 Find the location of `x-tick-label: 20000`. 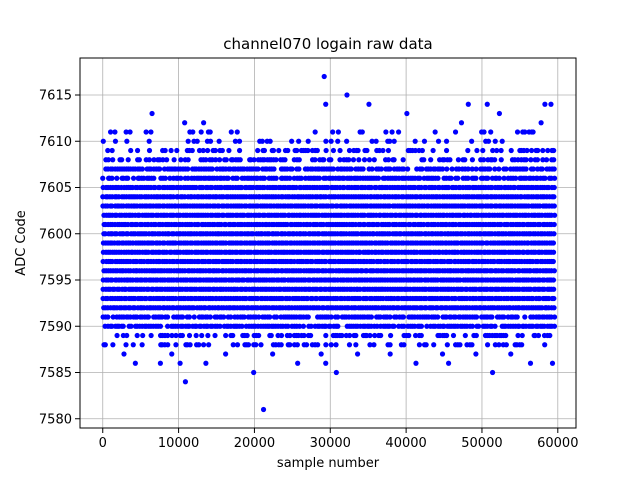

x-tick-label: 20000 is located at coordinates (254, 443).